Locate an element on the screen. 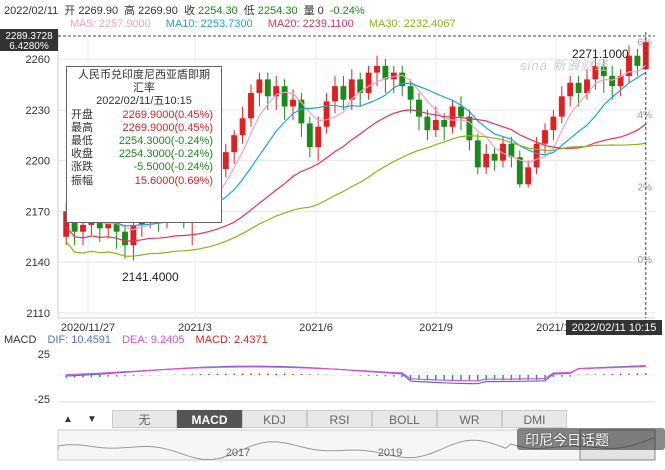 The image size is (665, 470). tooltip-row: 振幅 15.6000(0.69%) is located at coordinates (144, 181).